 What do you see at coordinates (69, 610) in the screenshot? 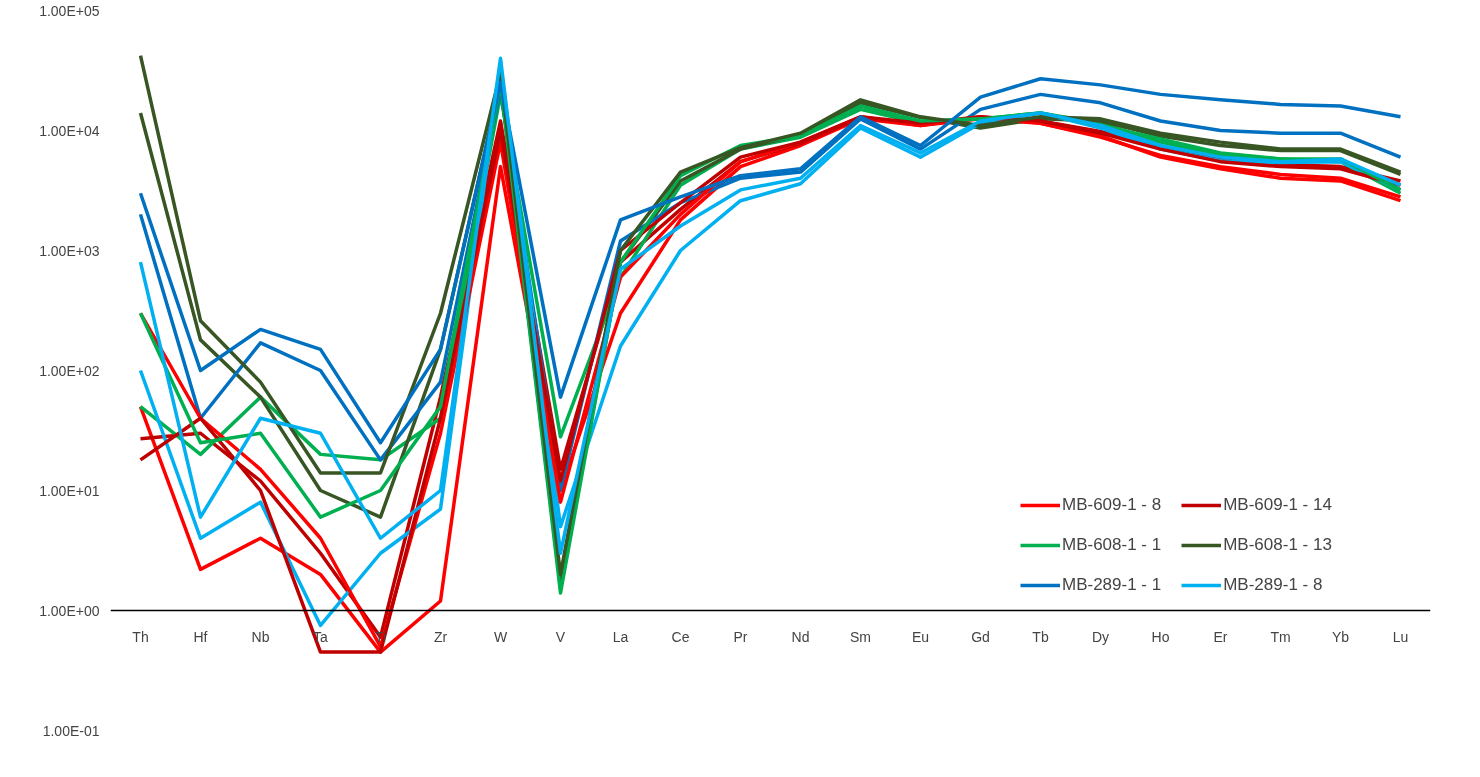
I see `y-tick-label: 1.00E+00` at bounding box center [69, 610].